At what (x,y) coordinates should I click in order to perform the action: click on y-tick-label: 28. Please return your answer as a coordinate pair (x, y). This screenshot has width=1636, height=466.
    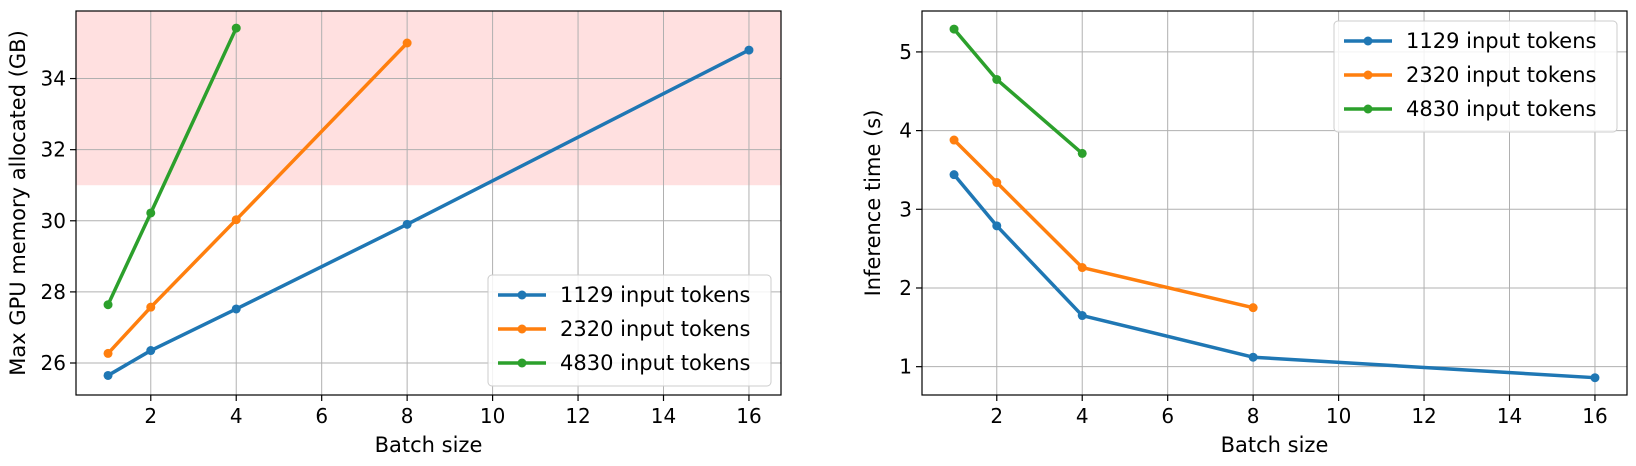
    Looking at the image, I should click on (53, 292).